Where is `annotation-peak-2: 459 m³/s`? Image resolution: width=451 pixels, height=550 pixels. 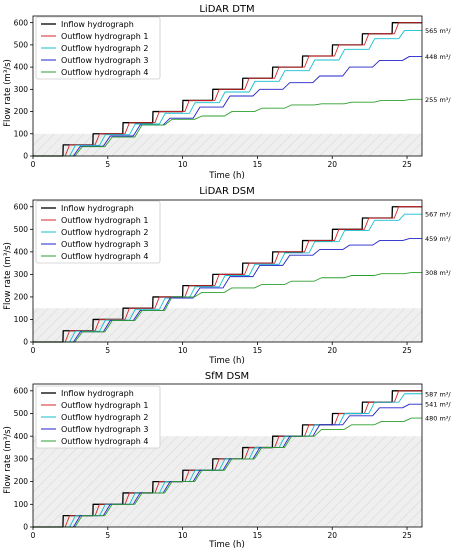
annotation-peak-2: 459 m³/s is located at coordinates (438, 239).